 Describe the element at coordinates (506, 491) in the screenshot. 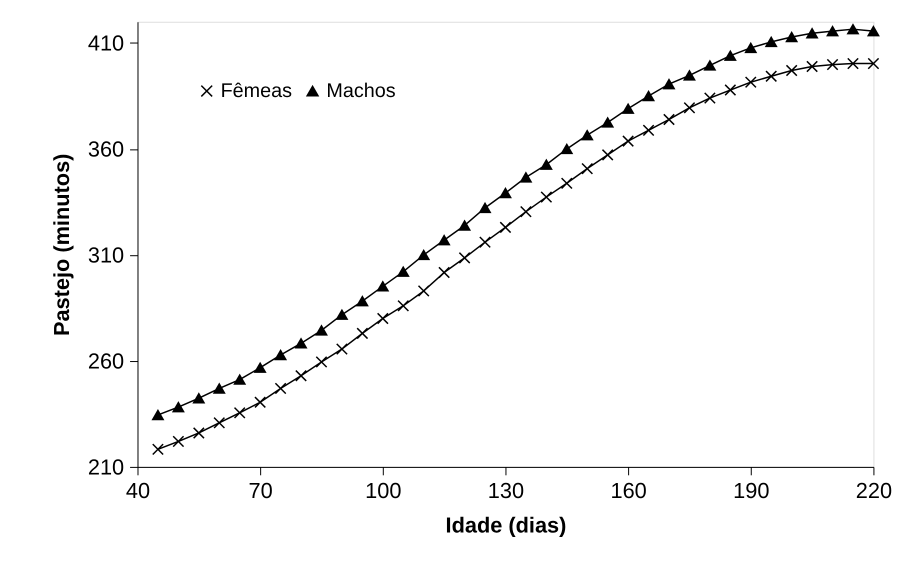

I see `x-tick-label: 130` at that location.